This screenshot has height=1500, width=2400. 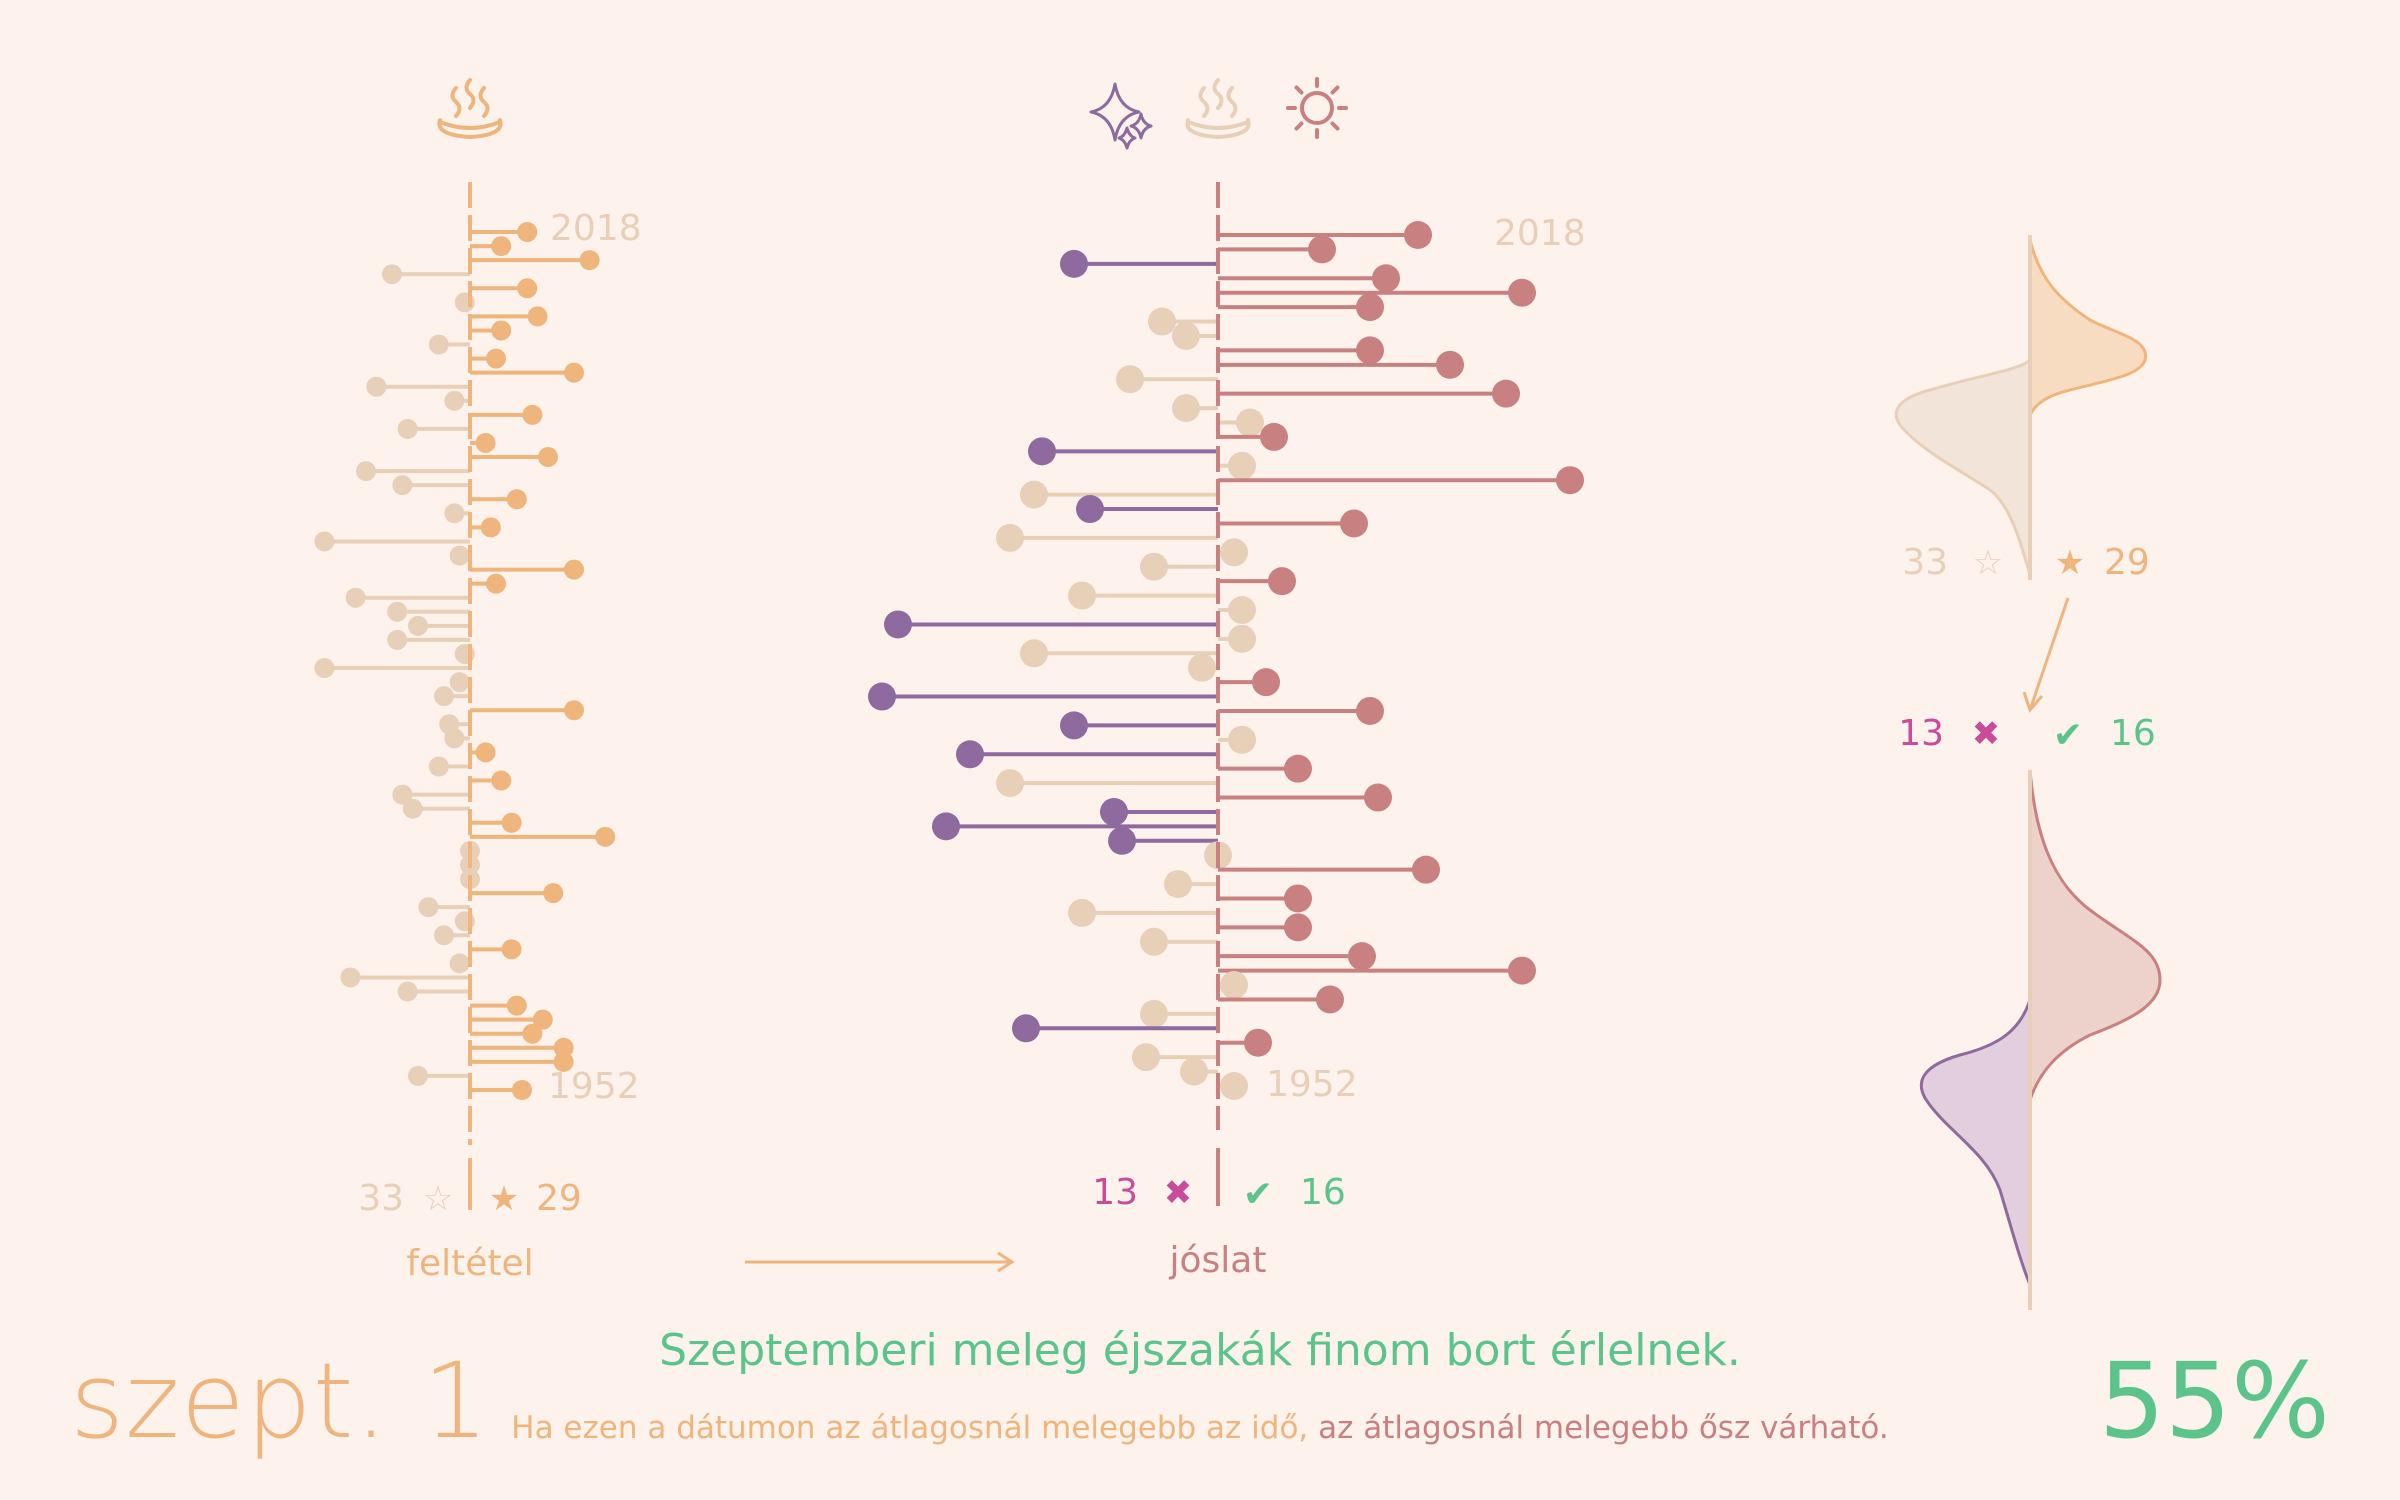 What do you see at coordinates (1925, 562) in the screenshot?
I see `right-count-below: 33` at bounding box center [1925, 562].